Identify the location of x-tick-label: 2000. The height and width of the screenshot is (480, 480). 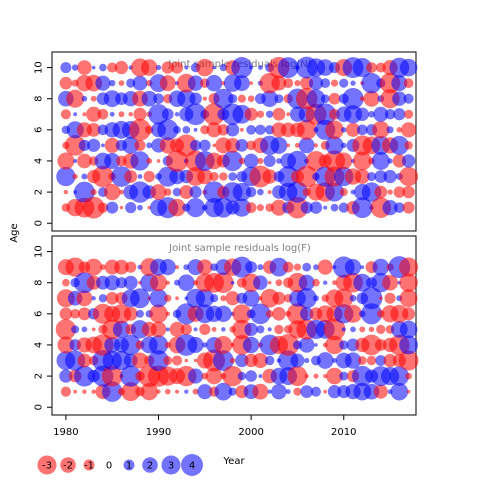
(250, 432).